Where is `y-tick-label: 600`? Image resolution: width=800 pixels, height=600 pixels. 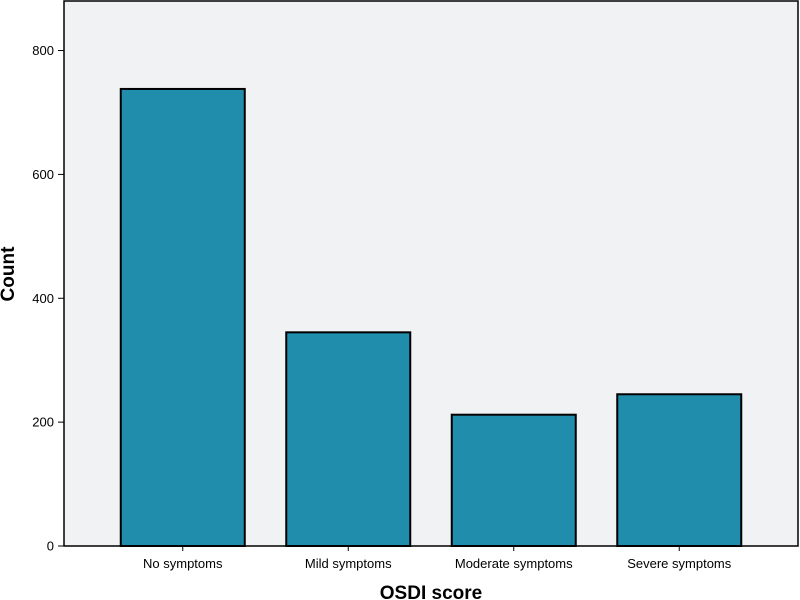
y-tick-label: 600 is located at coordinates (43, 174).